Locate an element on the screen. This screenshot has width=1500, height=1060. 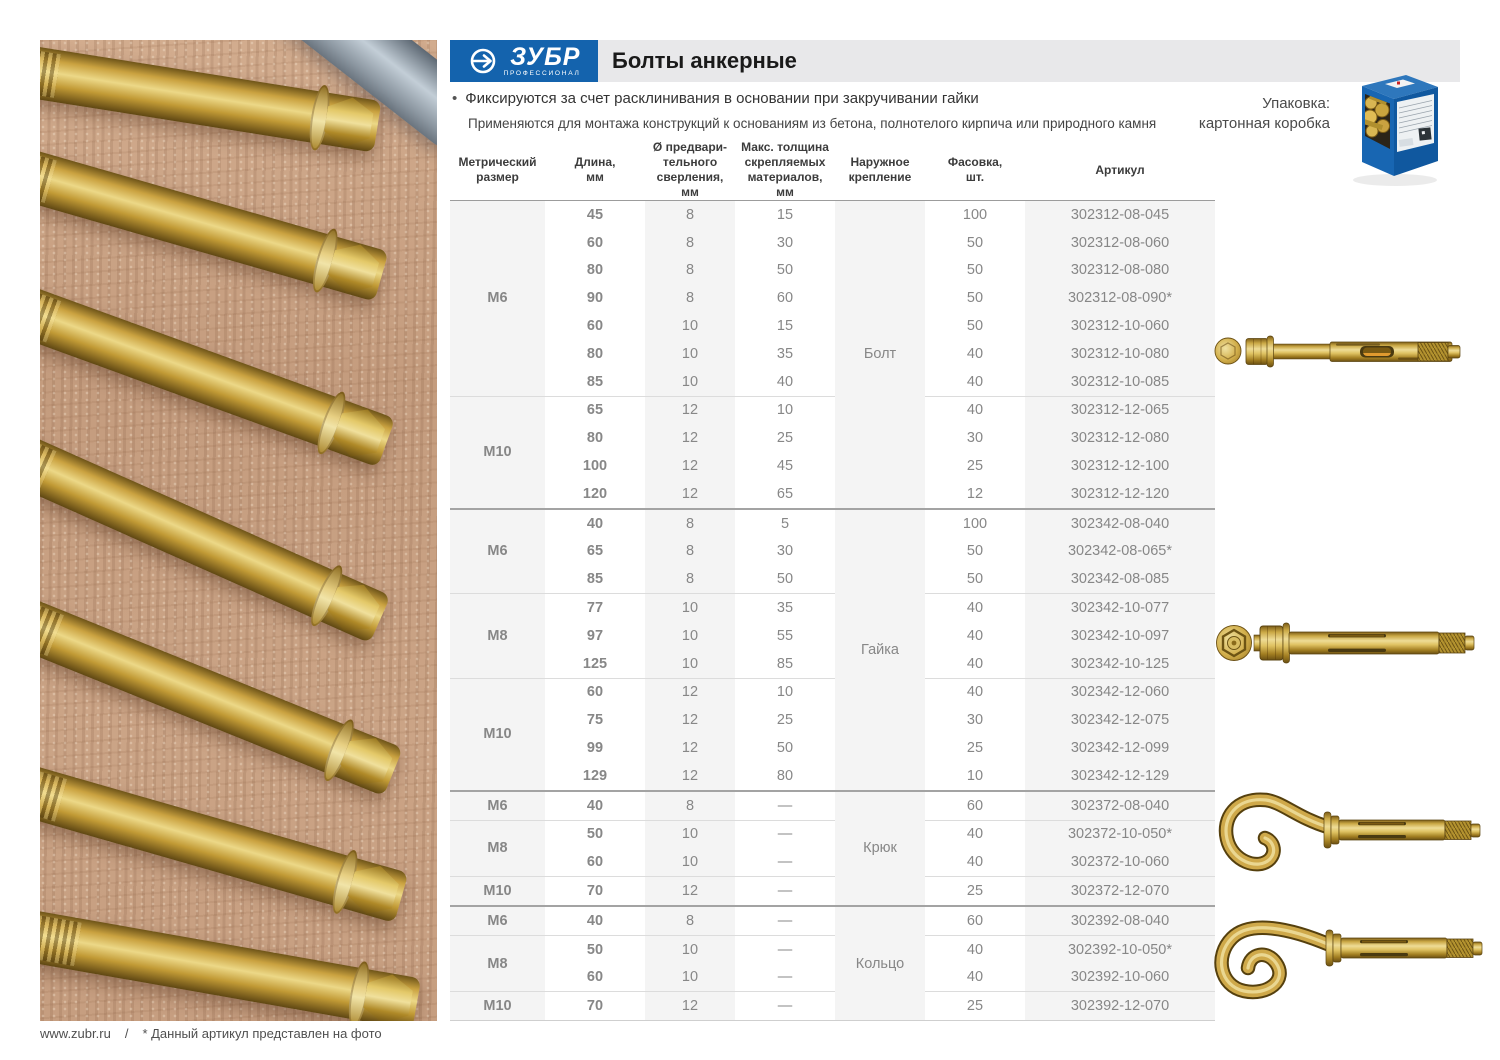
table-row: 85 8 50 50 302342-08-085 is located at coordinates (832, 579).